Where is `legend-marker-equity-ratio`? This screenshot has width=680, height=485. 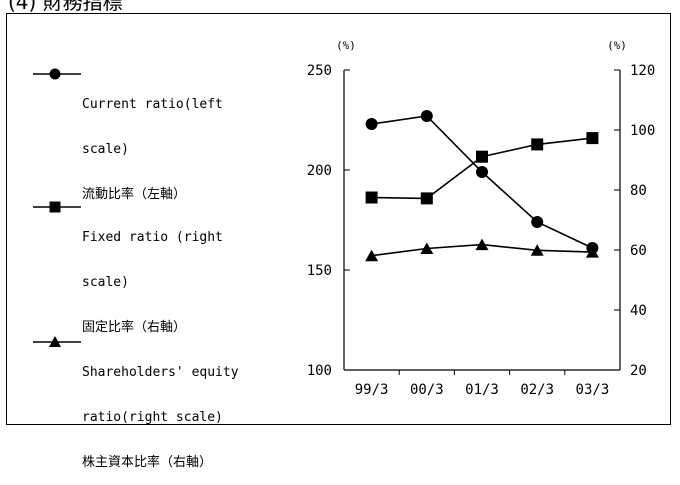
legend-marker-equity-ratio is located at coordinates (57, 341).